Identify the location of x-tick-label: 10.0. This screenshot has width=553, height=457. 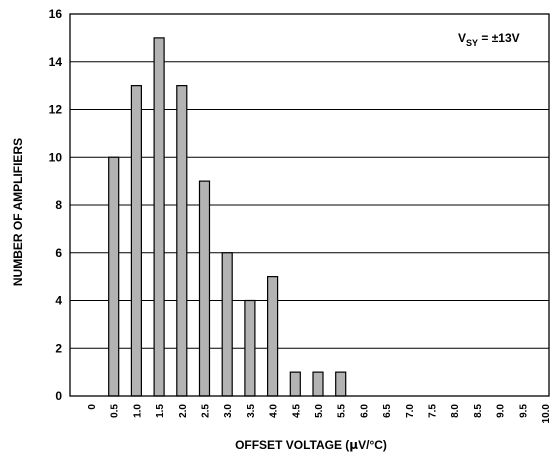
(546, 414).